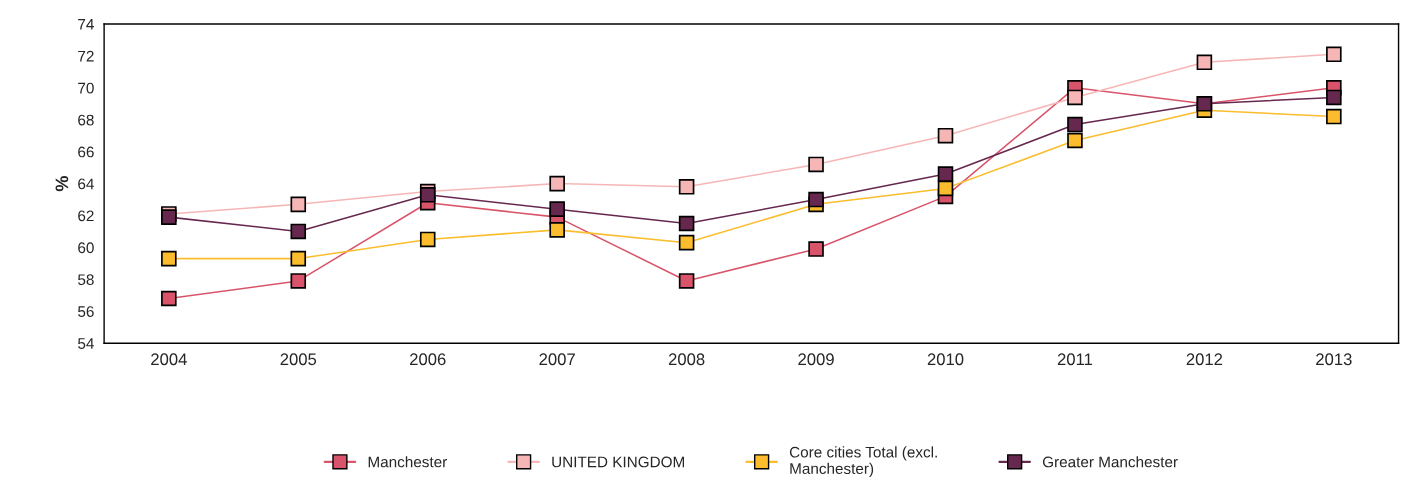  What do you see at coordinates (86, 280) in the screenshot?
I see `y-tick-label: 58` at bounding box center [86, 280].